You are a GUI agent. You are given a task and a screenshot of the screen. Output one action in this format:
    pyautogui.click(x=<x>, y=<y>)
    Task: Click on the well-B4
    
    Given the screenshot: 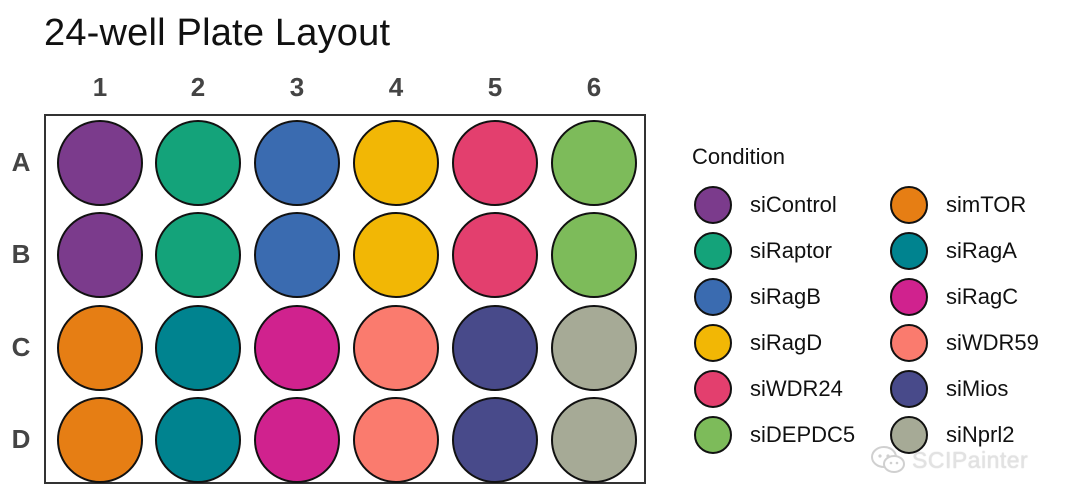 What is the action you would take?
    pyautogui.click(x=396, y=255)
    